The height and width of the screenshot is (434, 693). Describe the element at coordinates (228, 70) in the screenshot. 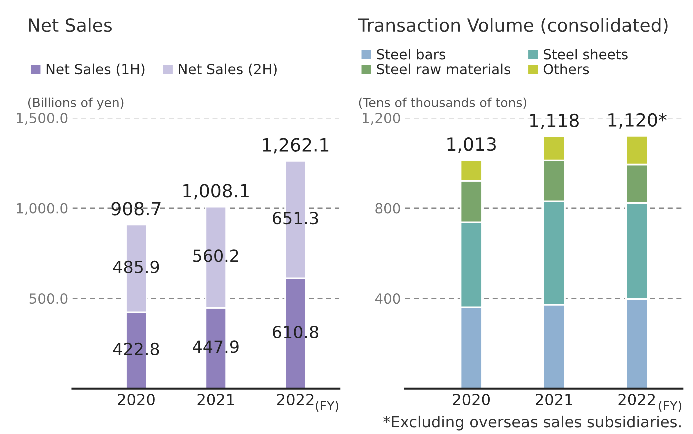

I see `legend-label: Net Sales (2H)` at that location.